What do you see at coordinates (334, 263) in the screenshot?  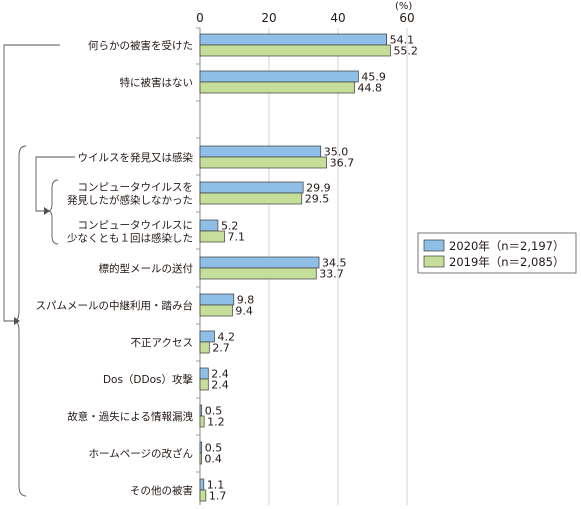 I see `value-label: 34.5` at bounding box center [334, 263].